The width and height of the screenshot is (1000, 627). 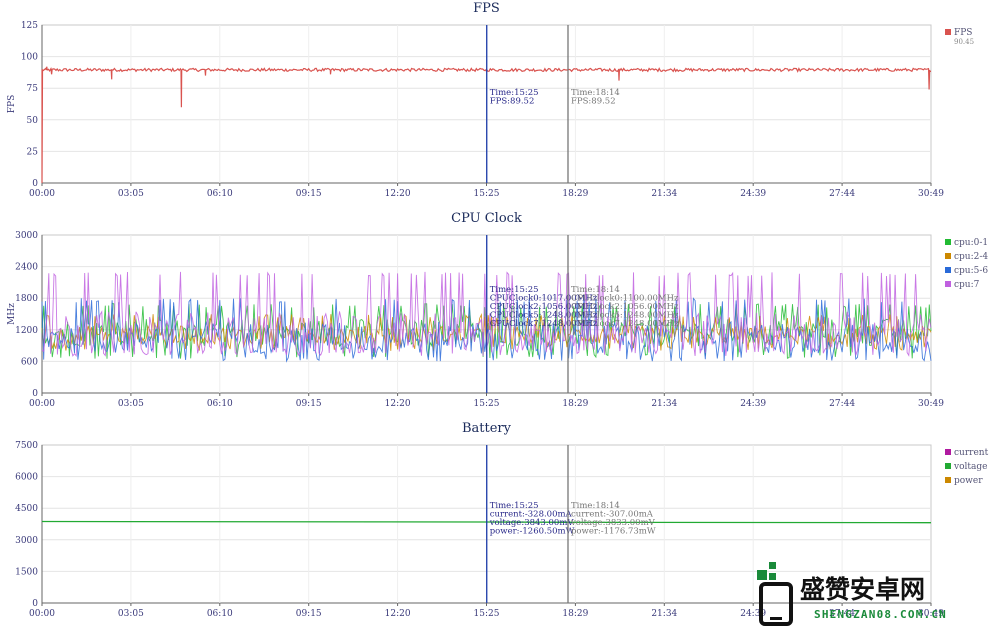 What do you see at coordinates (486, 218) in the screenshot?
I see `chart-title: CPU Clock` at bounding box center [486, 218].